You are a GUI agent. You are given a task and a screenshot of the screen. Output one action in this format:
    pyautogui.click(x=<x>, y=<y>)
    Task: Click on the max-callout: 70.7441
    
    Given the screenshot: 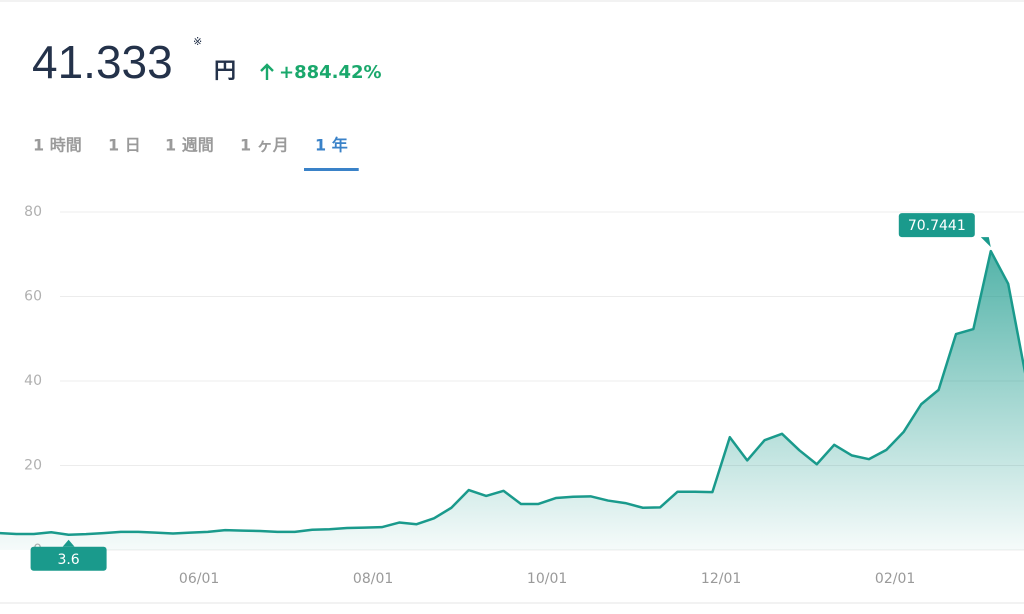 What is the action you would take?
    pyautogui.click(x=944, y=230)
    